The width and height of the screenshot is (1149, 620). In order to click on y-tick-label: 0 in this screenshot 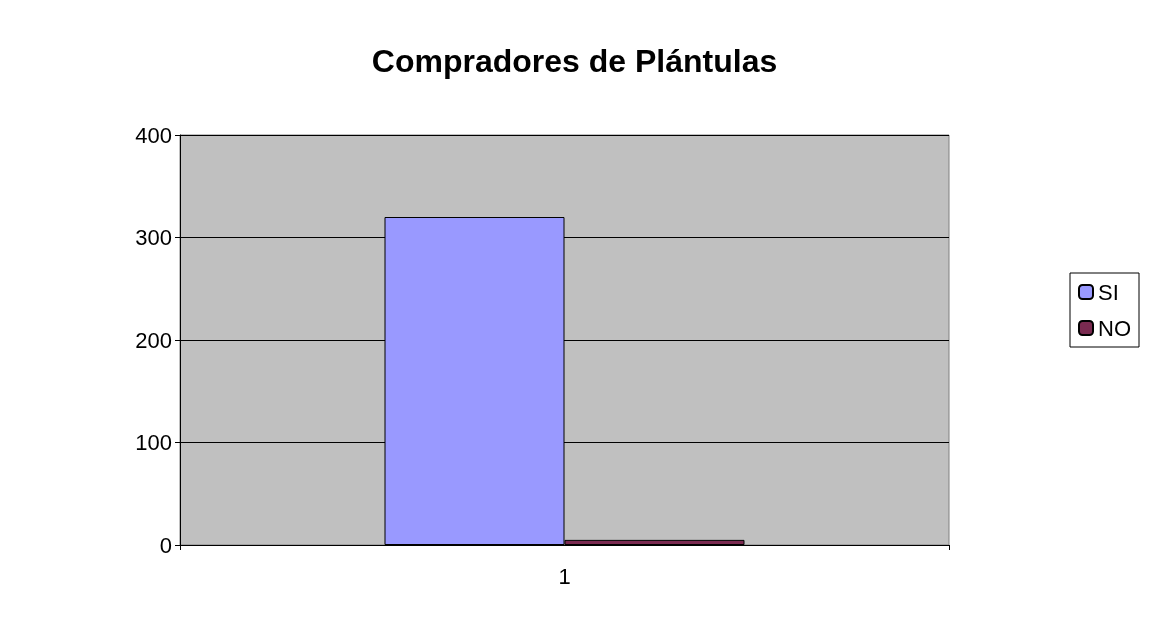, I will do `click(165, 545)`.